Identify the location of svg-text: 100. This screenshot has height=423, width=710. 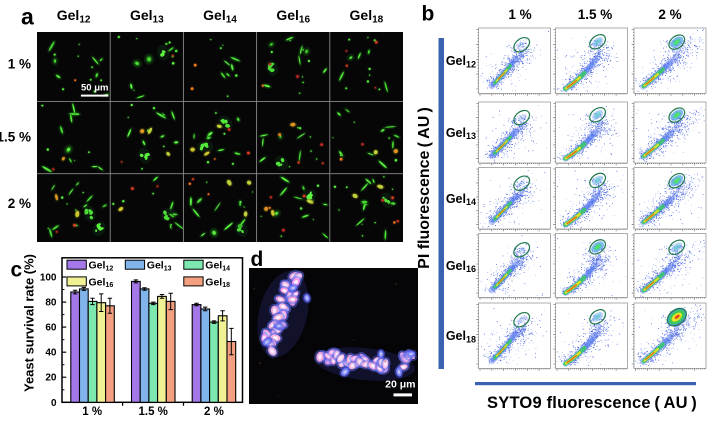
(48, 278).